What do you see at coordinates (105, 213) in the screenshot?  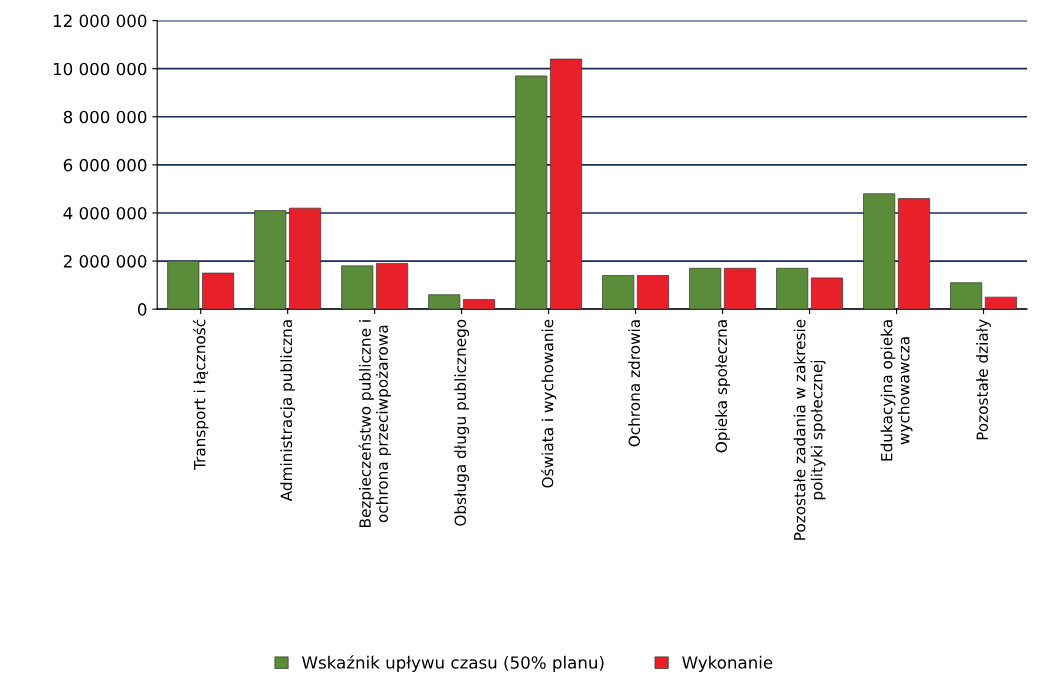 I see `y-tick-label: 4 000 000` at bounding box center [105, 213].